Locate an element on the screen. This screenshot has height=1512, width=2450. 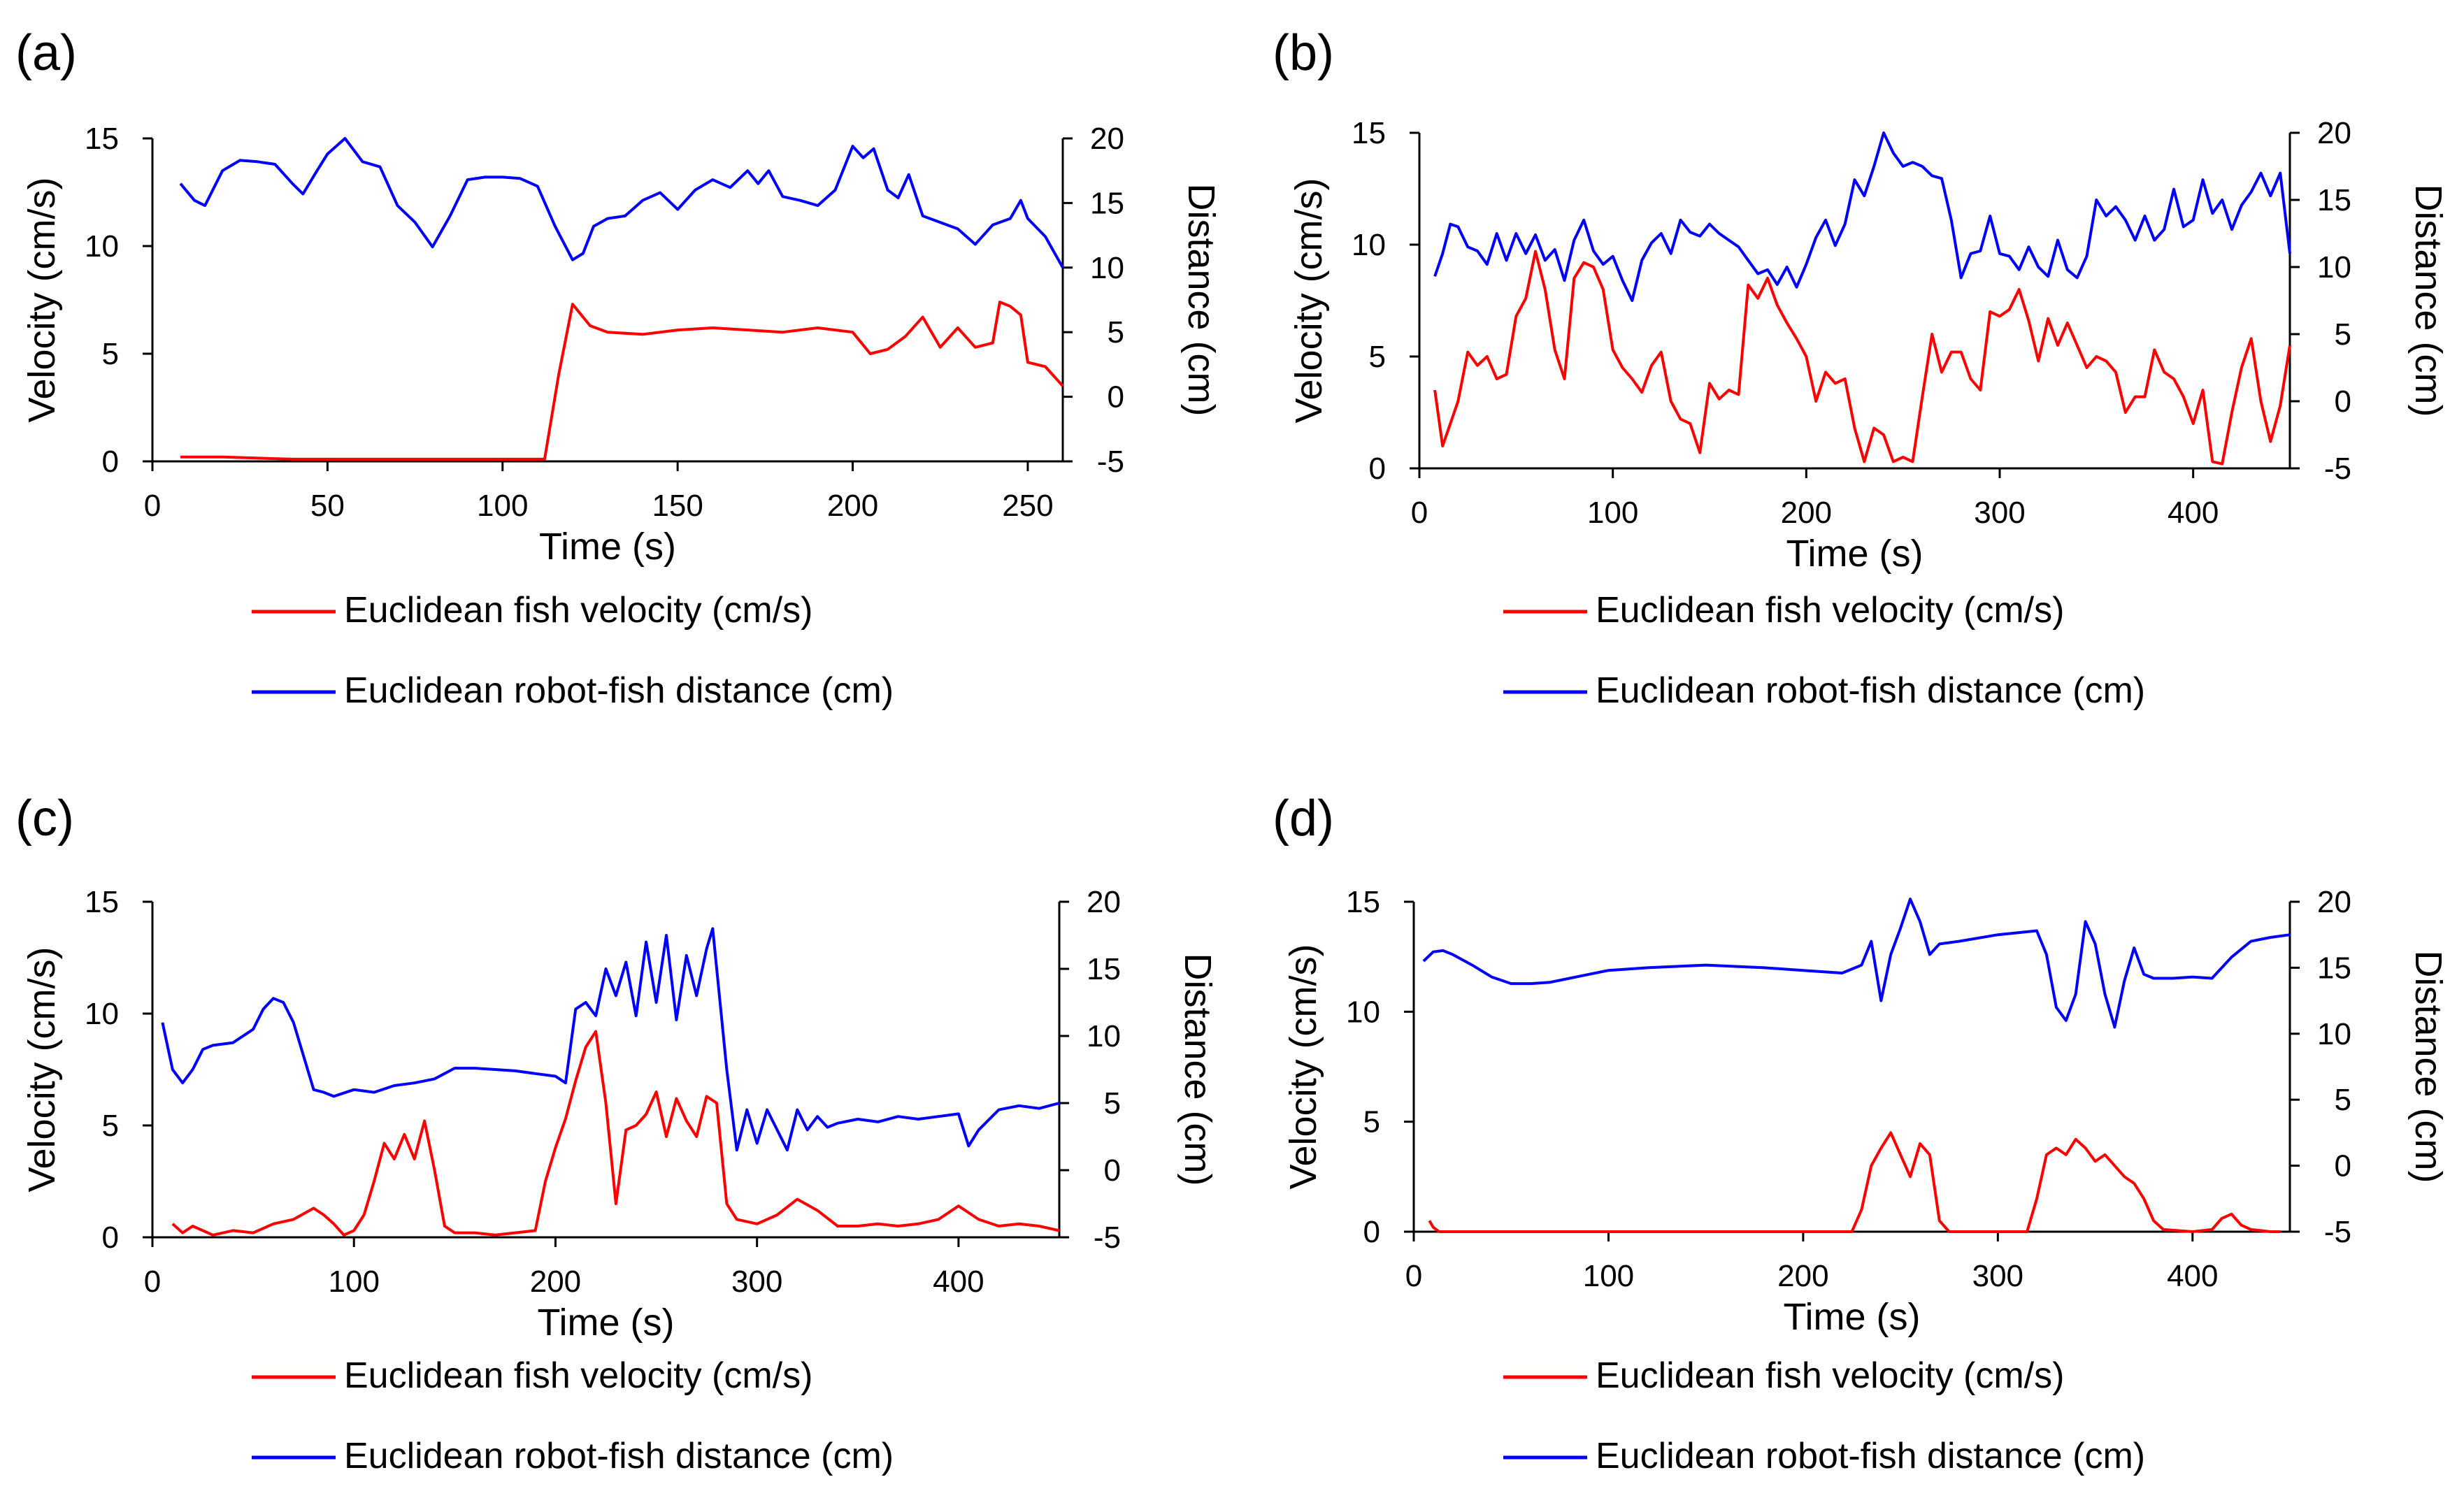
x-tick-label: 50 is located at coordinates (327, 506).